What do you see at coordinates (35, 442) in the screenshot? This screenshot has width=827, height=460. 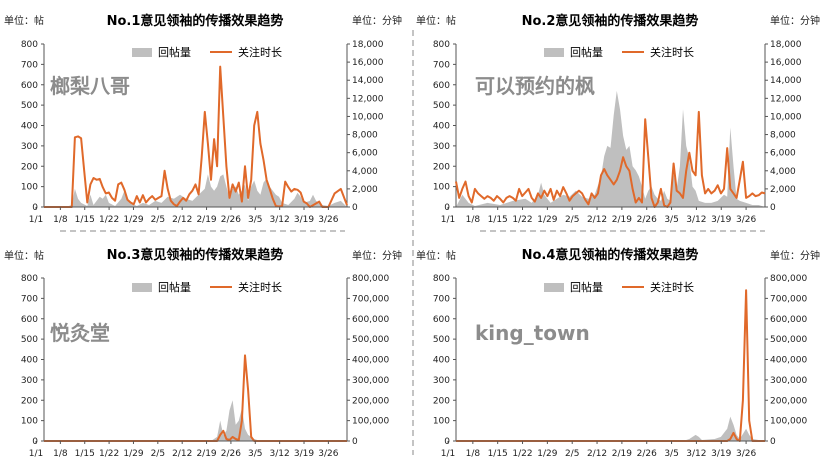 I see `left-tick-label: 0` at bounding box center [35, 442].